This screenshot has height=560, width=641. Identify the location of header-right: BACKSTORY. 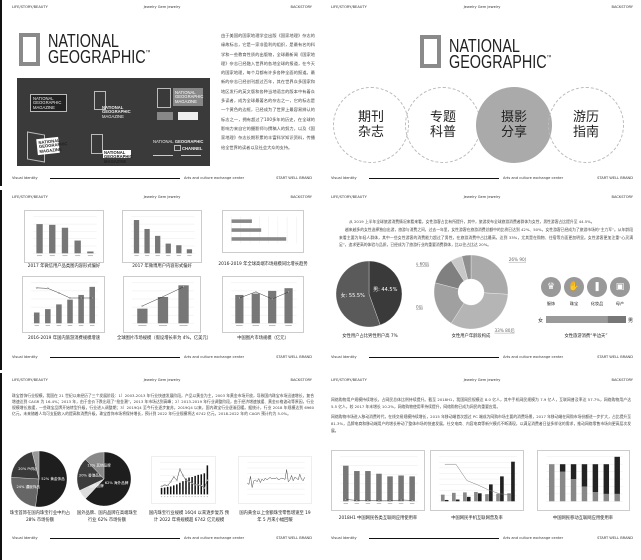
(301, 197).